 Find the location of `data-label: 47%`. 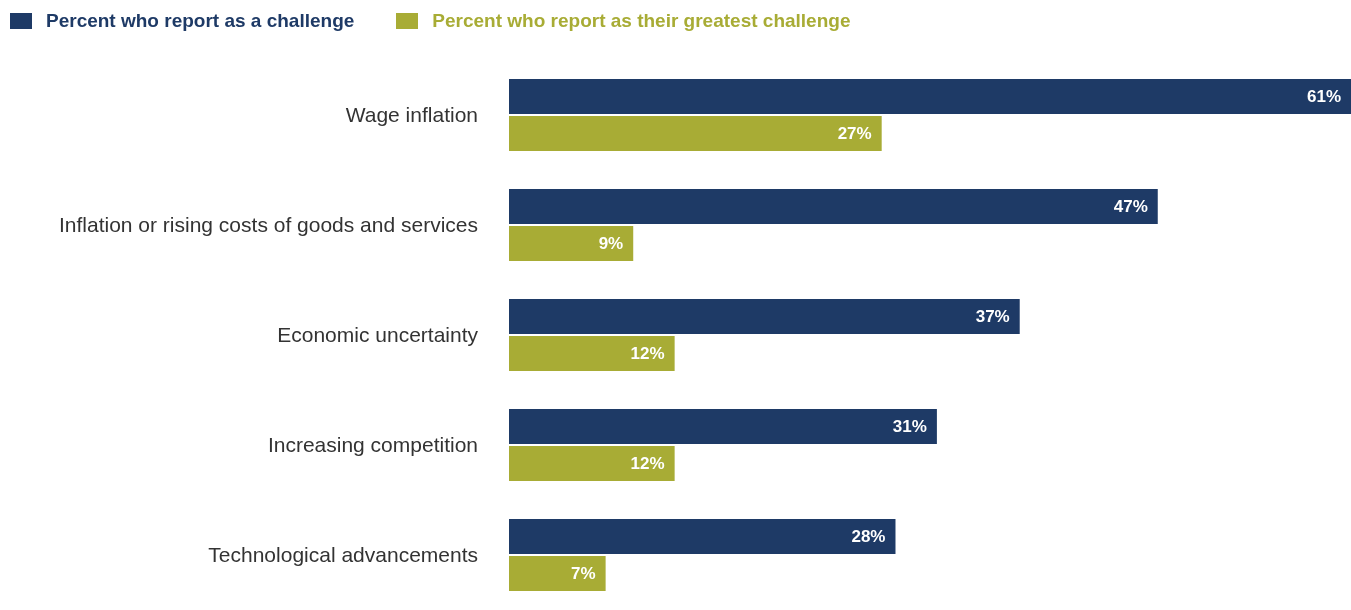

data-label: 47% is located at coordinates (1130, 206).